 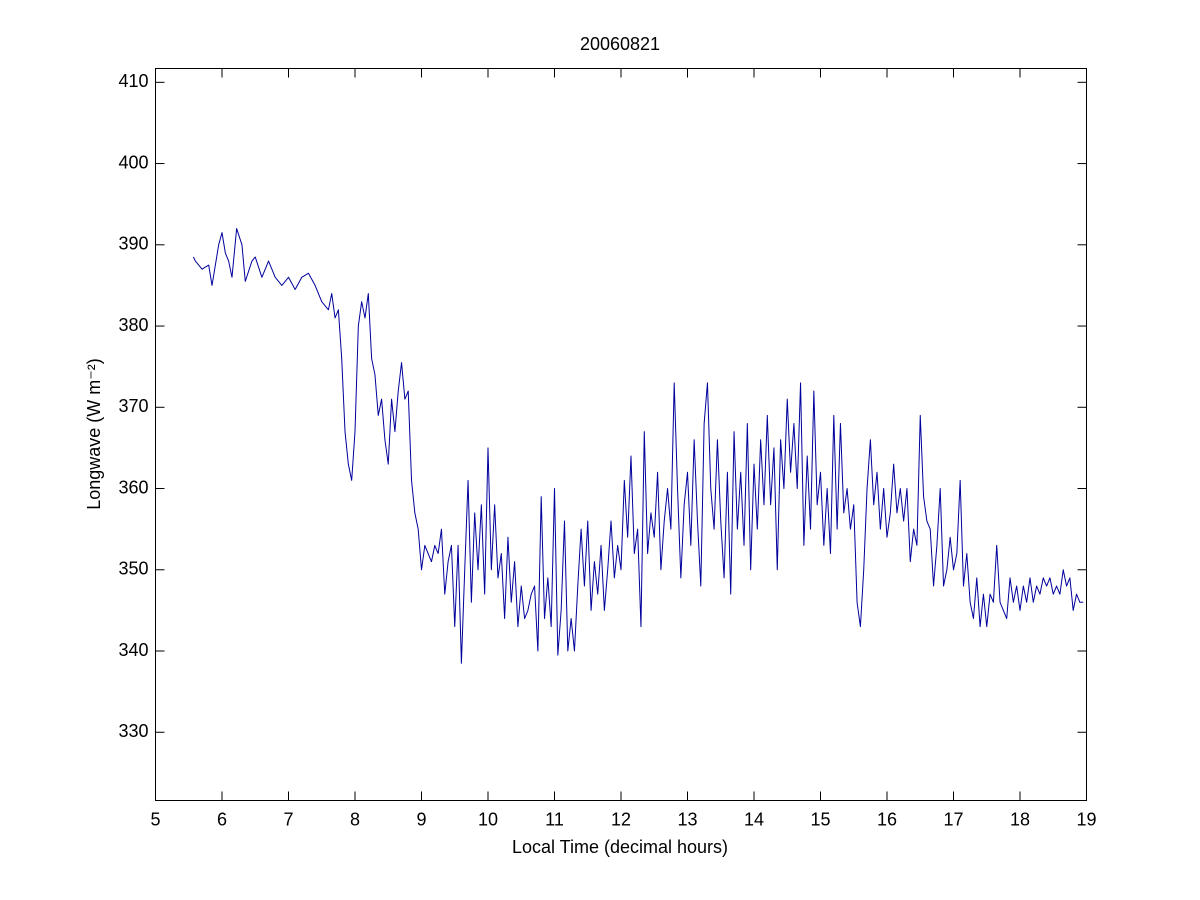 What do you see at coordinates (620, 44) in the screenshot?
I see `chart-title: 20060821` at bounding box center [620, 44].